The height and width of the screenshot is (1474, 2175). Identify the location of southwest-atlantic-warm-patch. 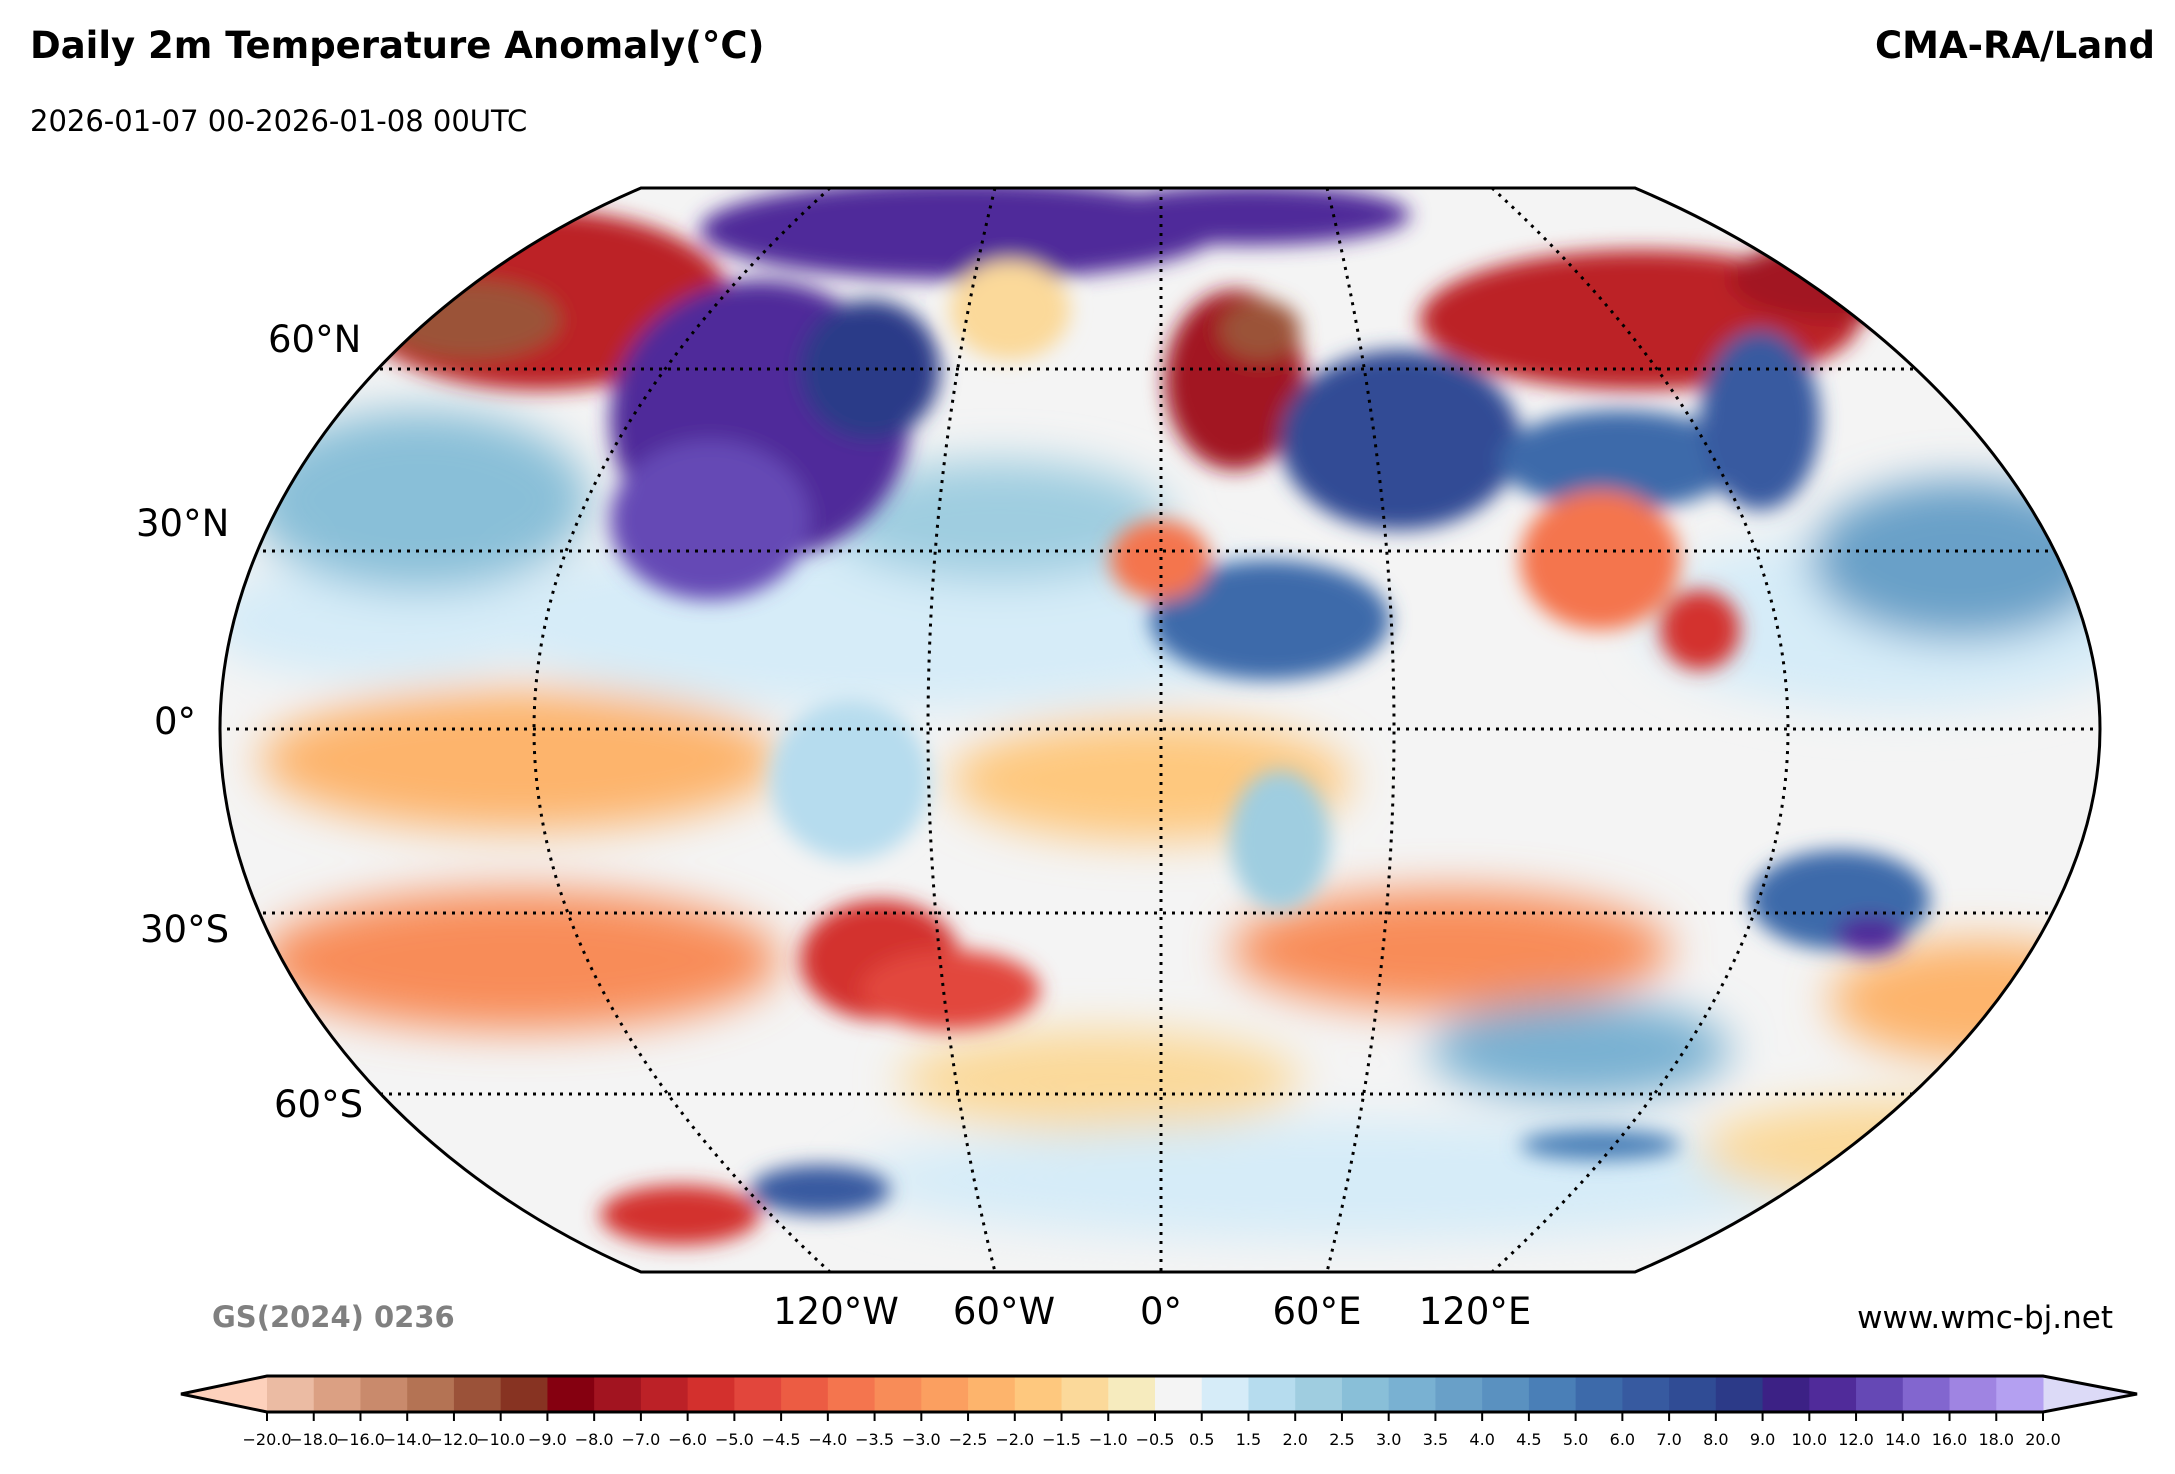
(950, 990).